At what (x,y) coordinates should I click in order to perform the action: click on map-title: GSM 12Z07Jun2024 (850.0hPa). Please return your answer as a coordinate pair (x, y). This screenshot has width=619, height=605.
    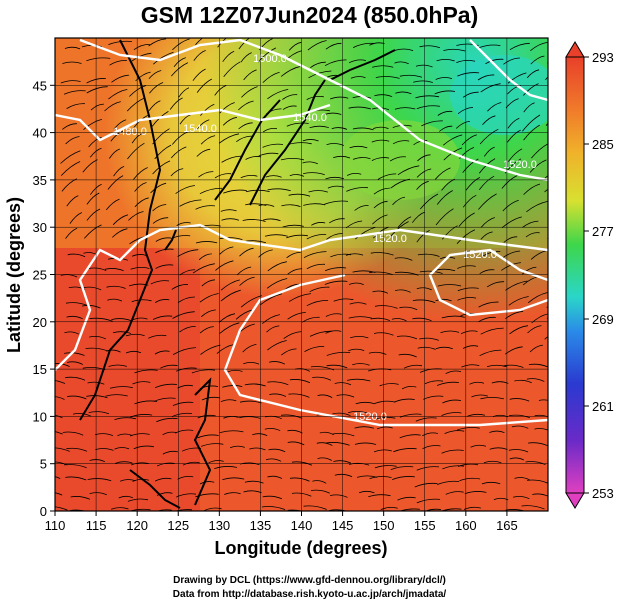
    Looking at the image, I should click on (309, 15).